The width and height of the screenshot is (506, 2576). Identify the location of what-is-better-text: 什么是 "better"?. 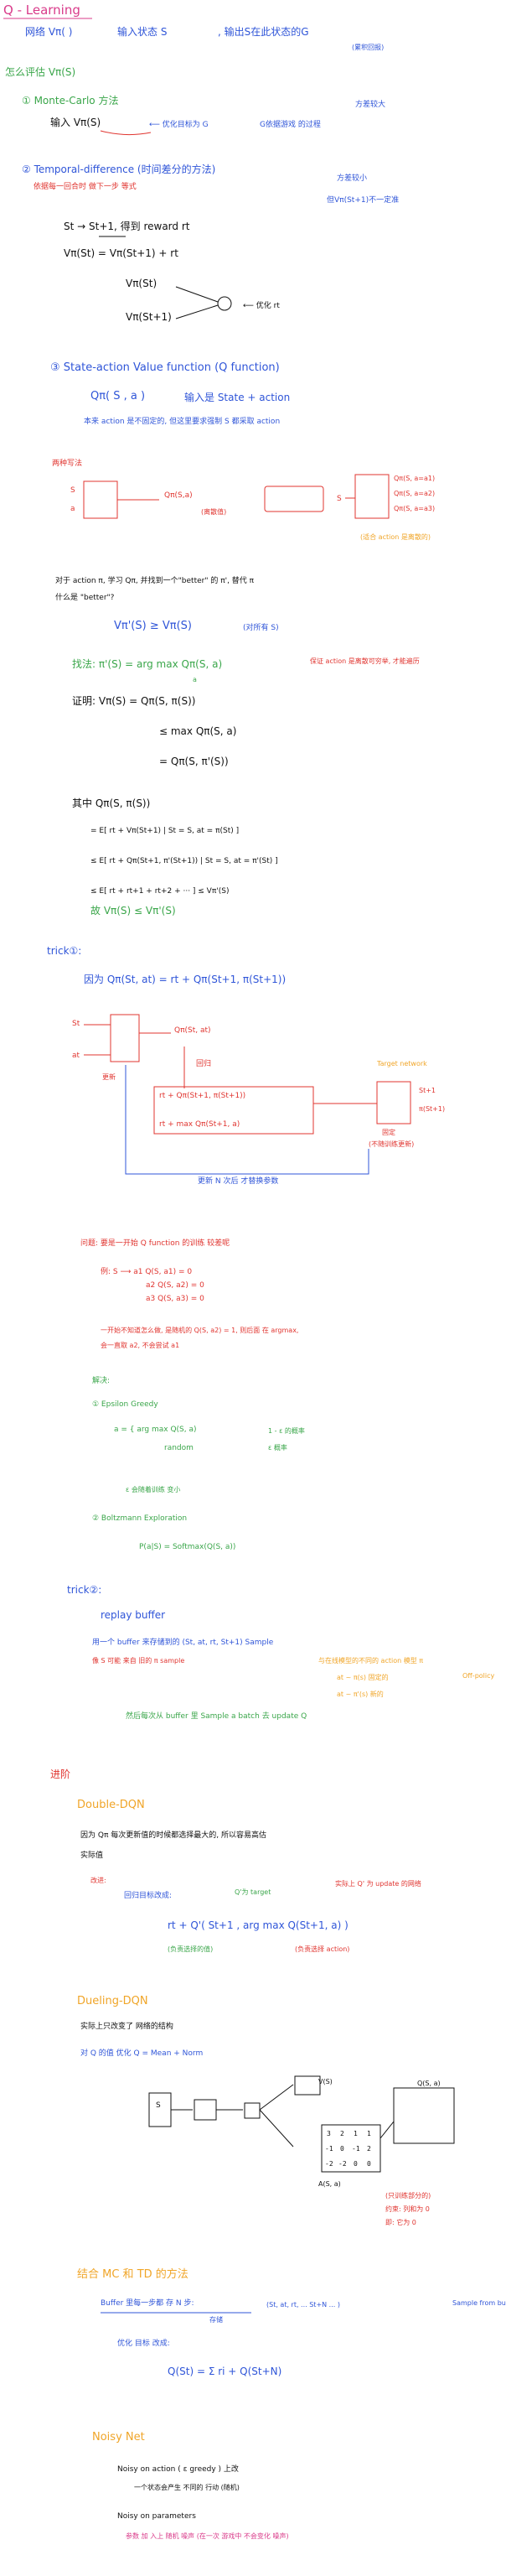
(85, 598).